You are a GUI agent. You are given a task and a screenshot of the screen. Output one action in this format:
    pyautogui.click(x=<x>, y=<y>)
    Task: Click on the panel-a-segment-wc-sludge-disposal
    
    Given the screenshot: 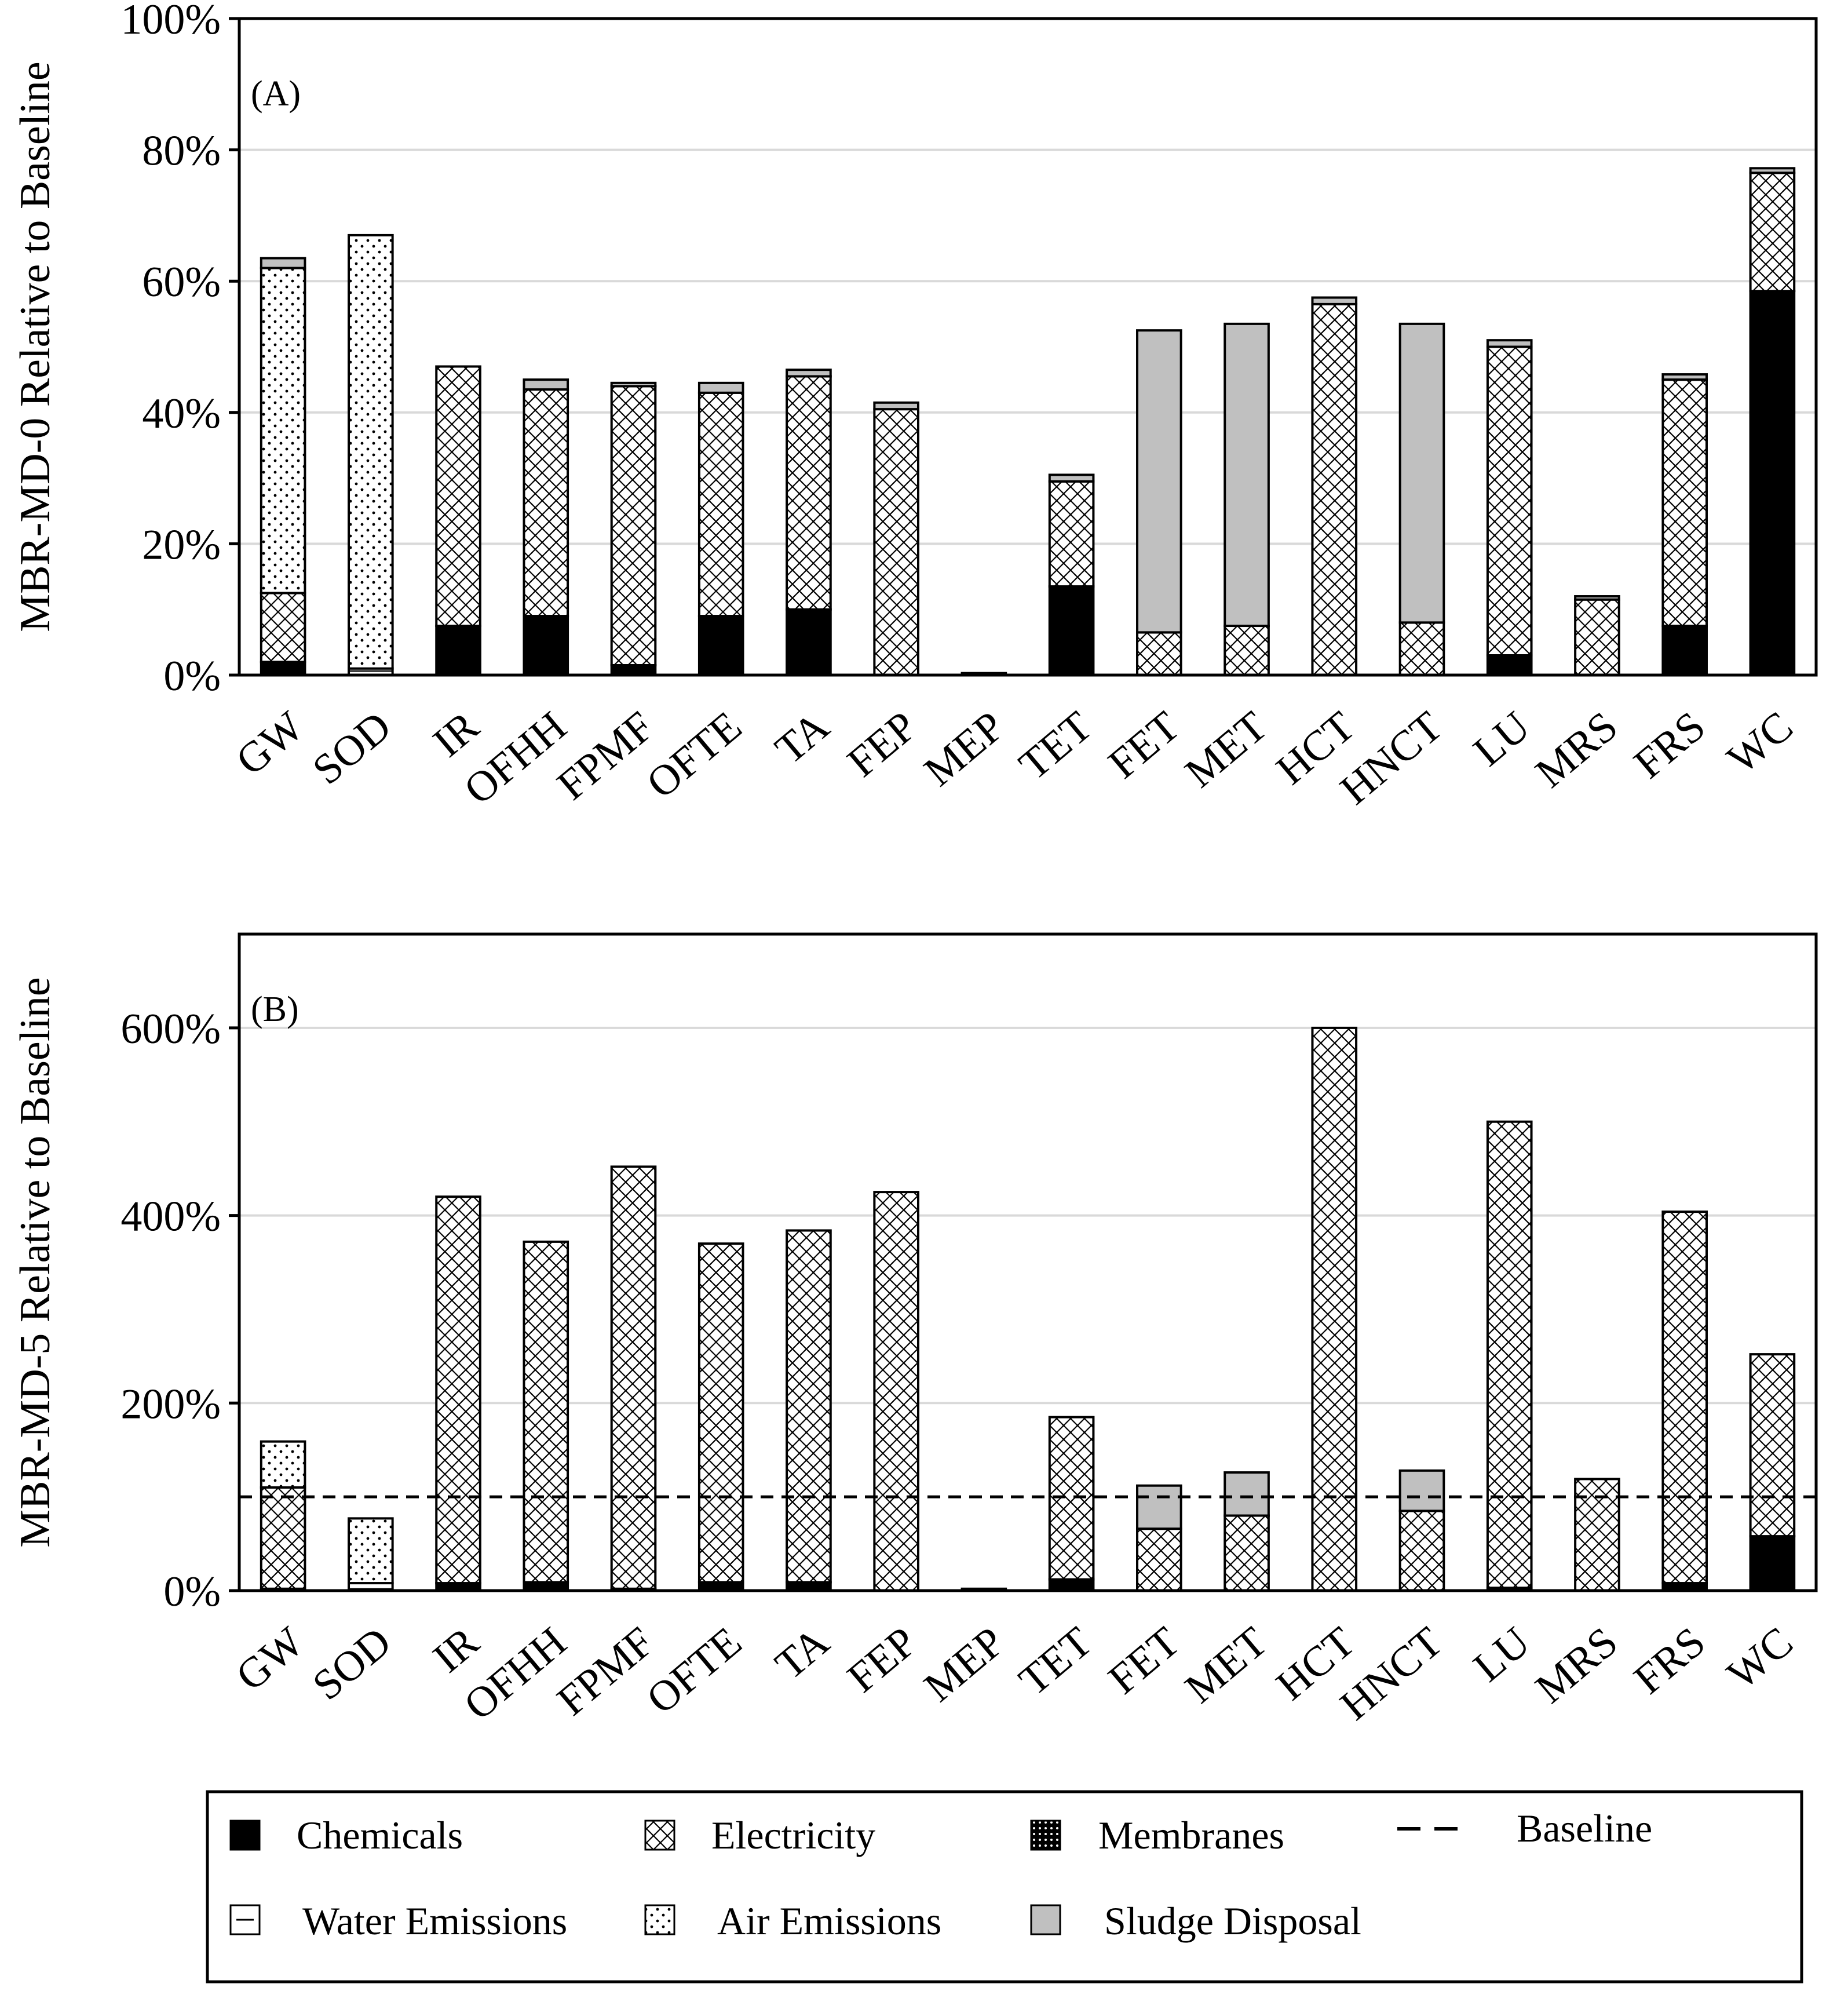 What is the action you would take?
    pyautogui.click(x=1773, y=170)
    